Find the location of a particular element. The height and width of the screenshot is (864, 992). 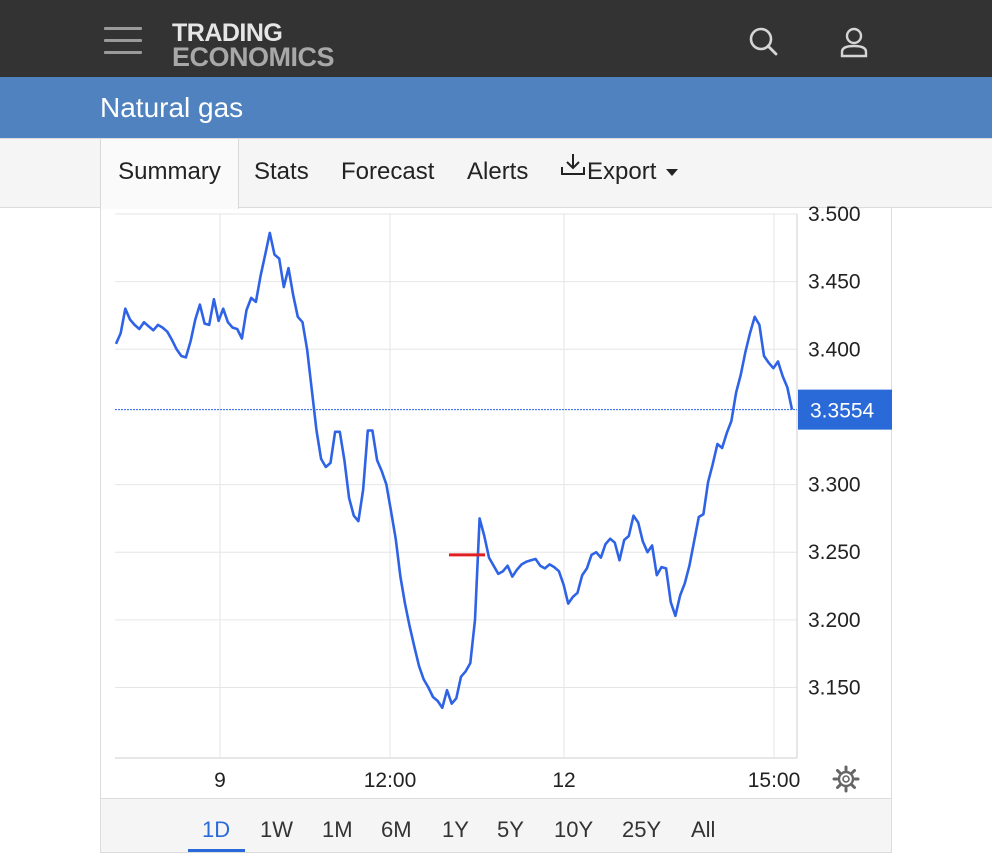

tab-export: Export is located at coordinates (619, 173).